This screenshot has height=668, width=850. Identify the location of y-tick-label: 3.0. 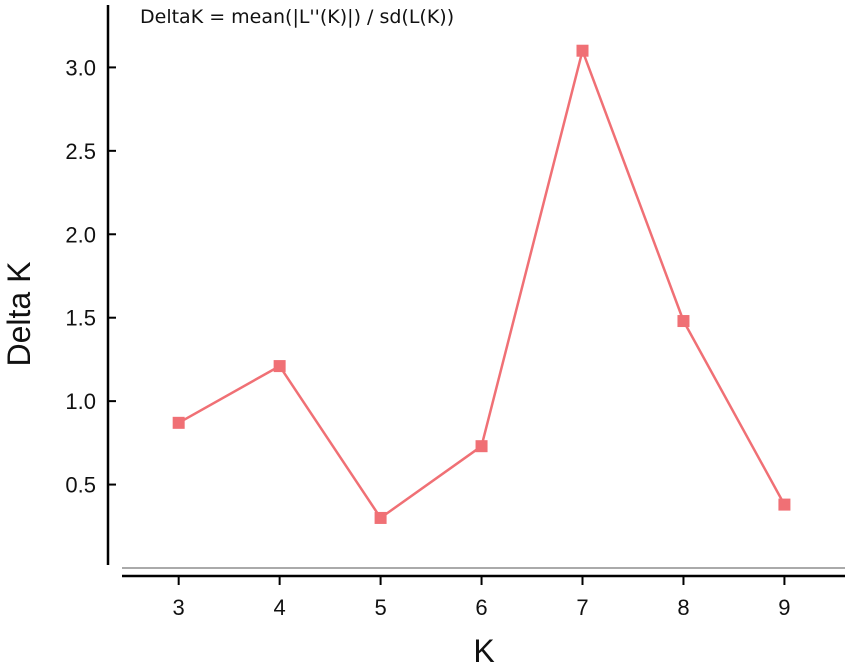
(80, 67).